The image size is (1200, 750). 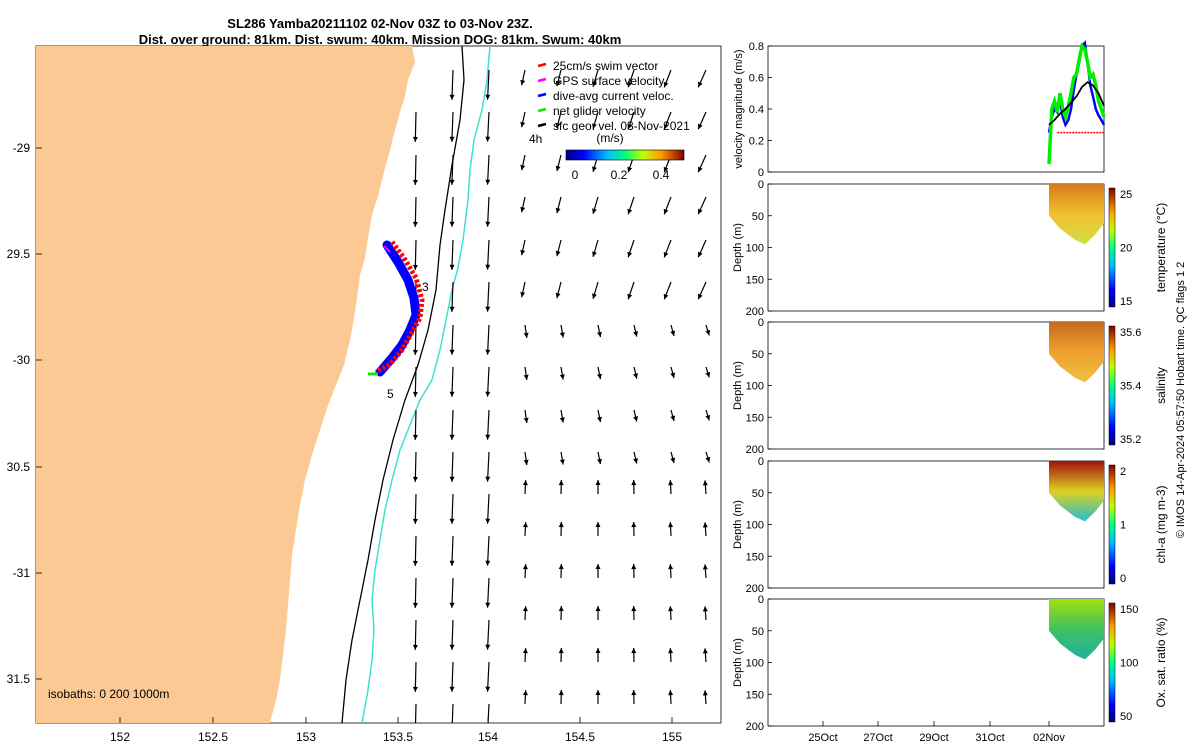 What do you see at coordinates (755, 589) in the screenshot?
I see `chla-depth-tick-4: 200` at bounding box center [755, 589].